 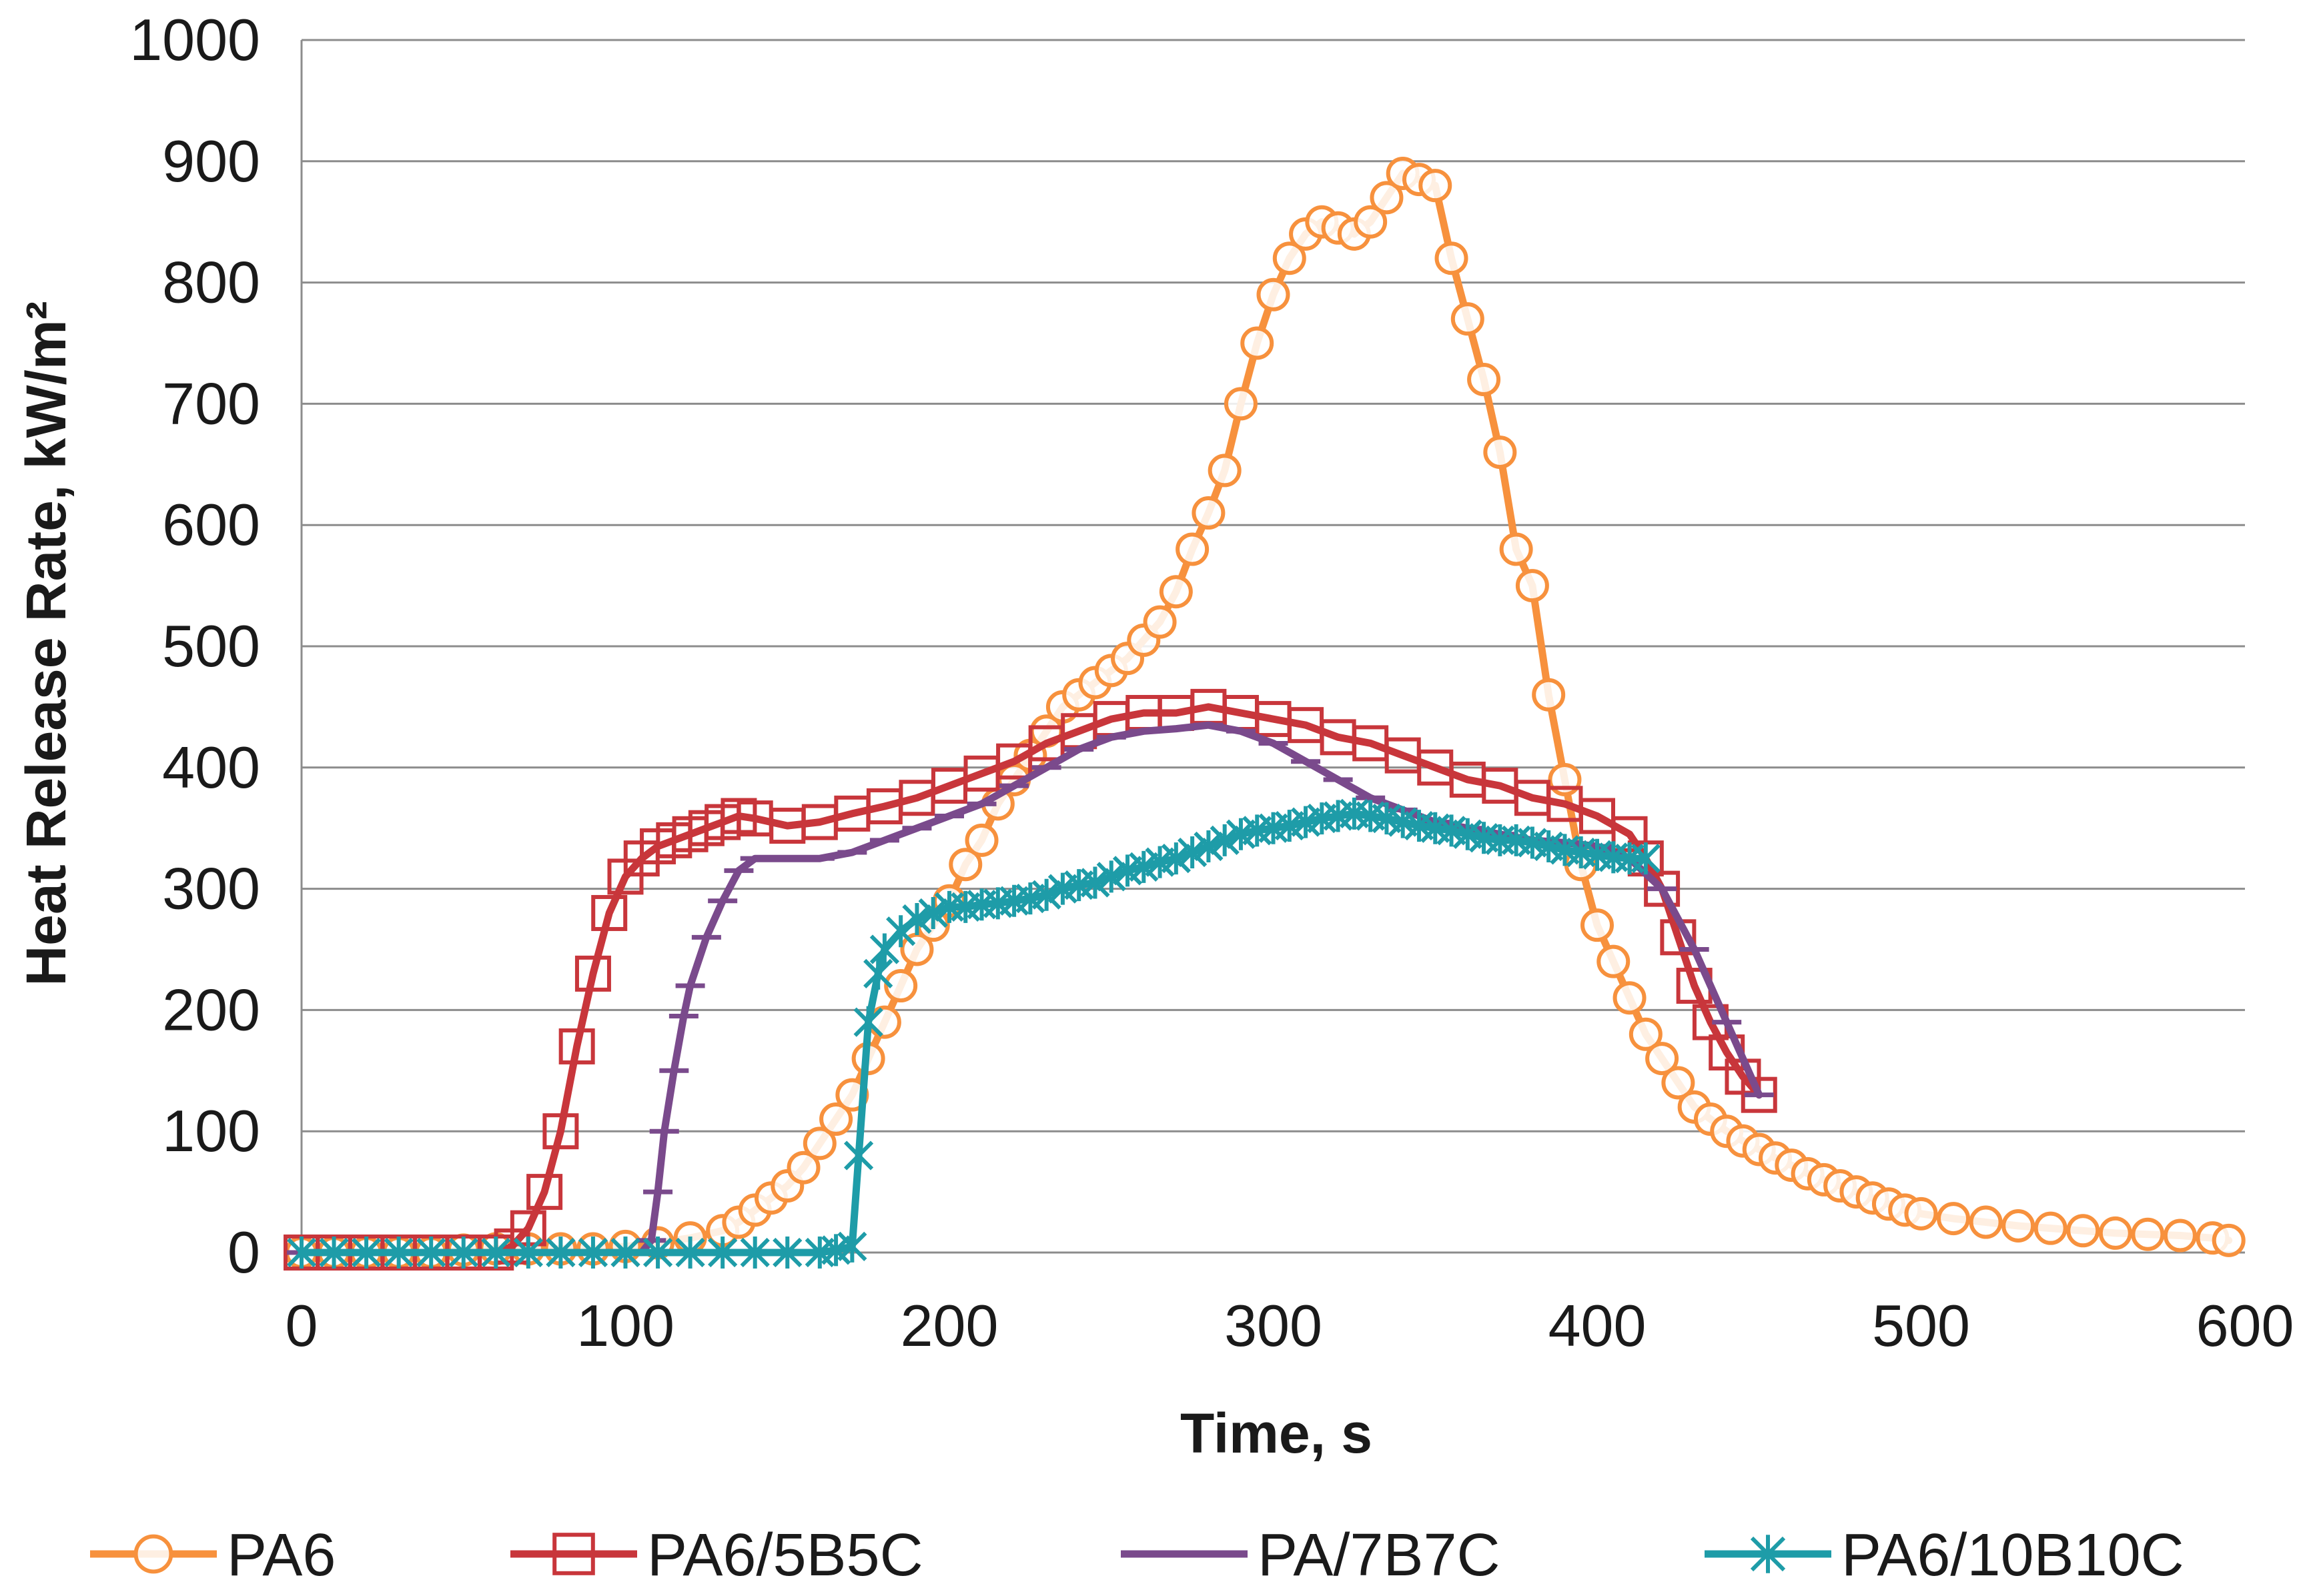 I want to click on x-tick-labels: 0 100 200 300 400 500 600, so click(x=1290, y=1326).